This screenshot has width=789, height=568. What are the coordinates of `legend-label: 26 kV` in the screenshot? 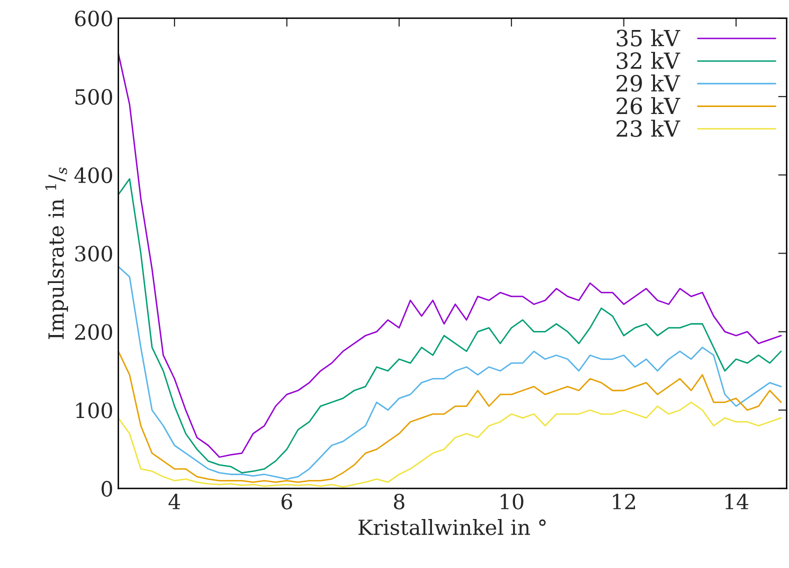 It's located at (648, 105).